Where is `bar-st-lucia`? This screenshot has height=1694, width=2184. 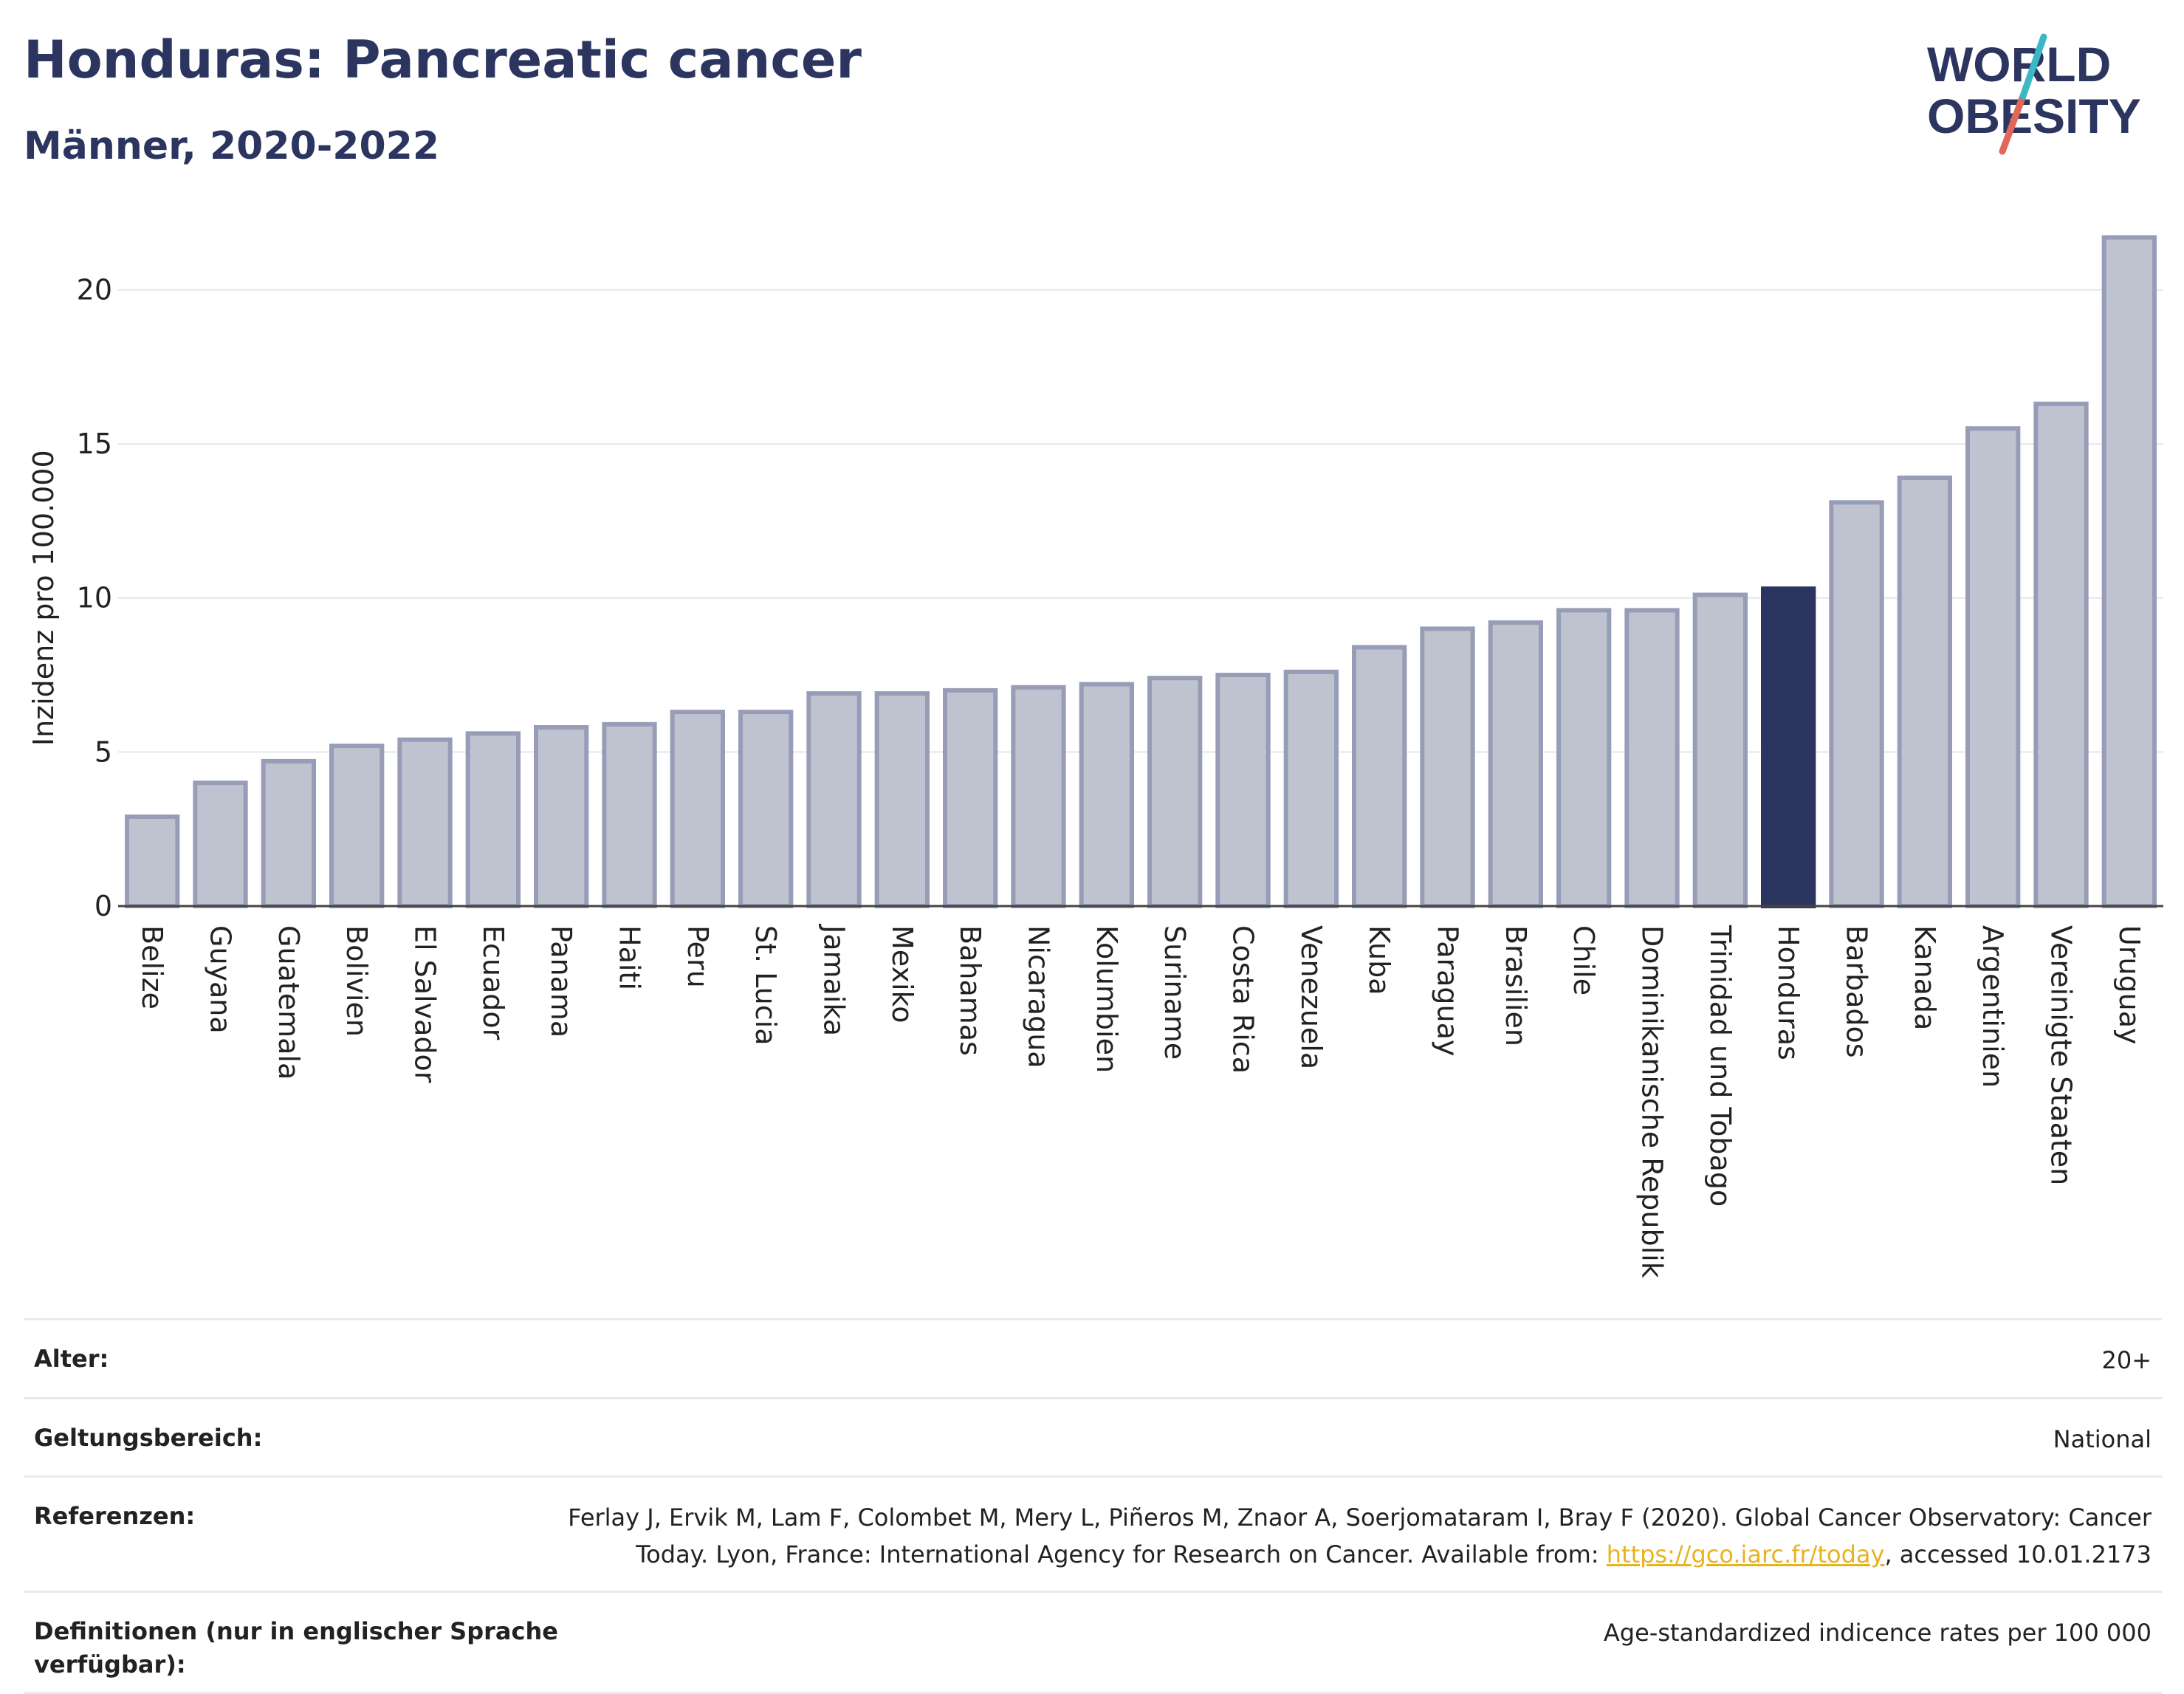
bar-st-lucia is located at coordinates (766, 809).